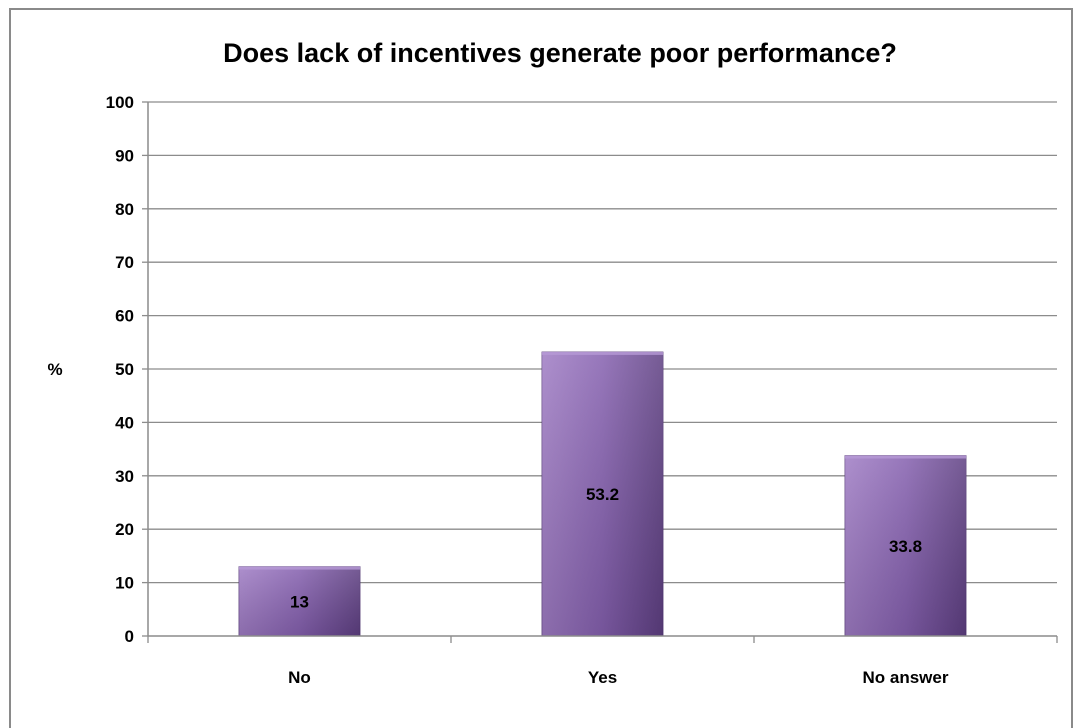 Image resolution: width=1075 pixels, height=728 pixels. What do you see at coordinates (124, 262) in the screenshot?
I see `y-tick-label: 70` at bounding box center [124, 262].